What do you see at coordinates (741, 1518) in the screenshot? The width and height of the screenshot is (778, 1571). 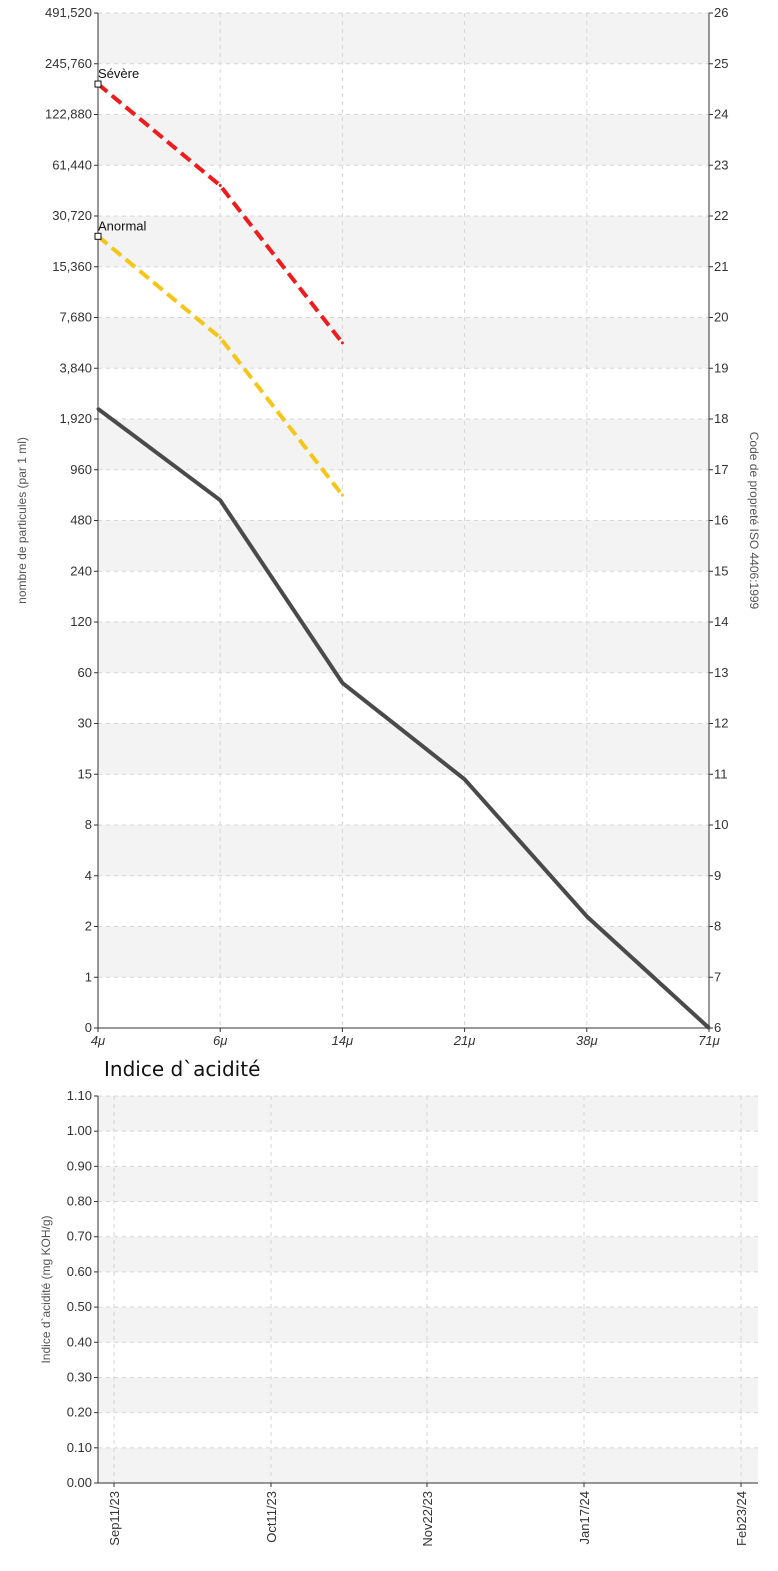 I see `x-tick-label: Feb23/24` at bounding box center [741, 1518].